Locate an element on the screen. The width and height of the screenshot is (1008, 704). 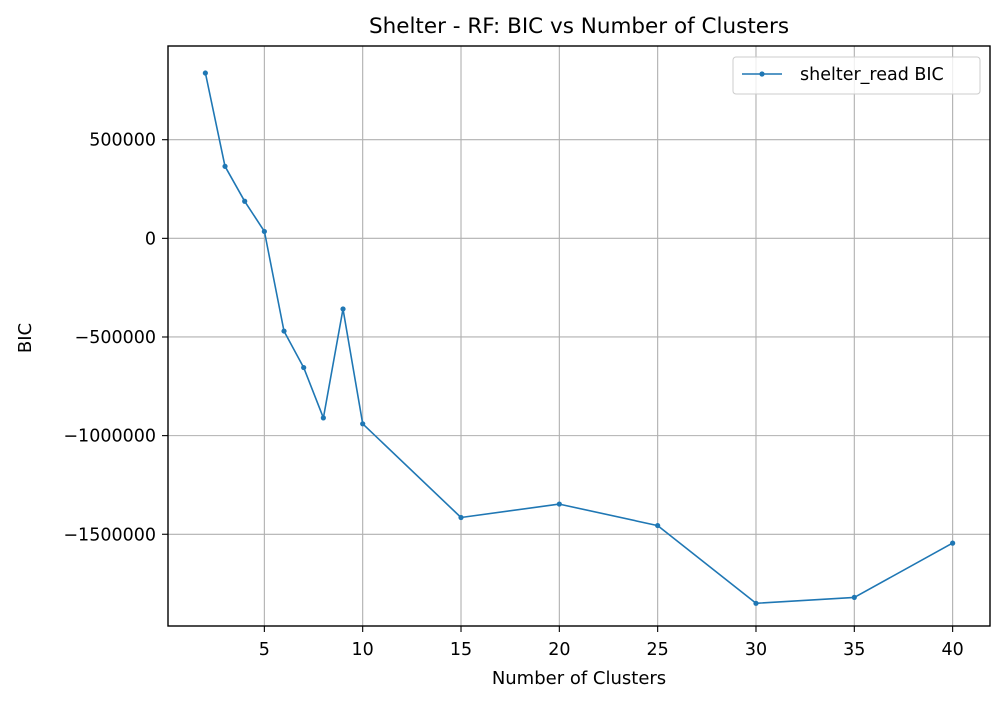
x-tick-label: 10 is located at coordinates (363, 650).